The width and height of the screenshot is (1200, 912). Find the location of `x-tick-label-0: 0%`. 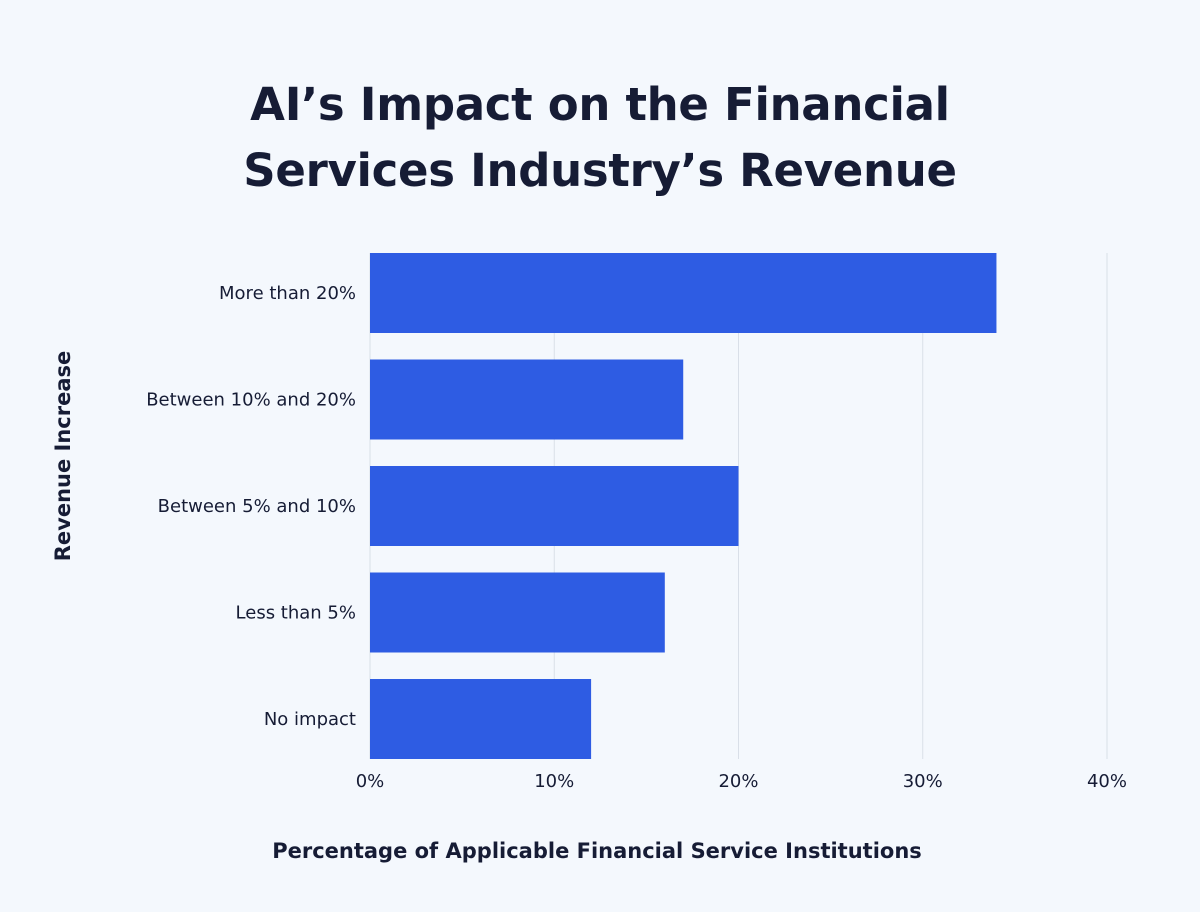

x-tick-label-0: 0% is located at coordinates (370, 781).